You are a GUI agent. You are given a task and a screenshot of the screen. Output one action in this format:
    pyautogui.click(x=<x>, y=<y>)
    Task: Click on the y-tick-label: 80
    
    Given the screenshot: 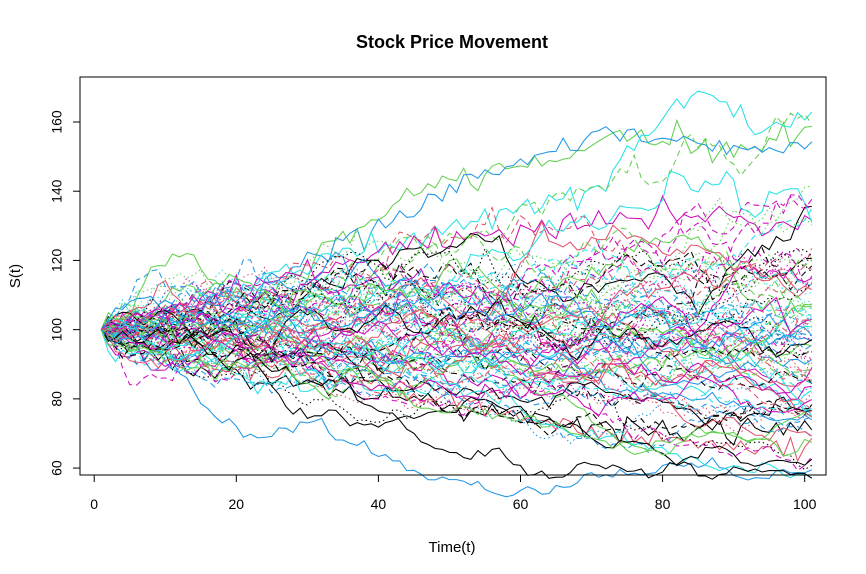 What is the action you would take?
    pyautogui.click(x=57, y=399)
    